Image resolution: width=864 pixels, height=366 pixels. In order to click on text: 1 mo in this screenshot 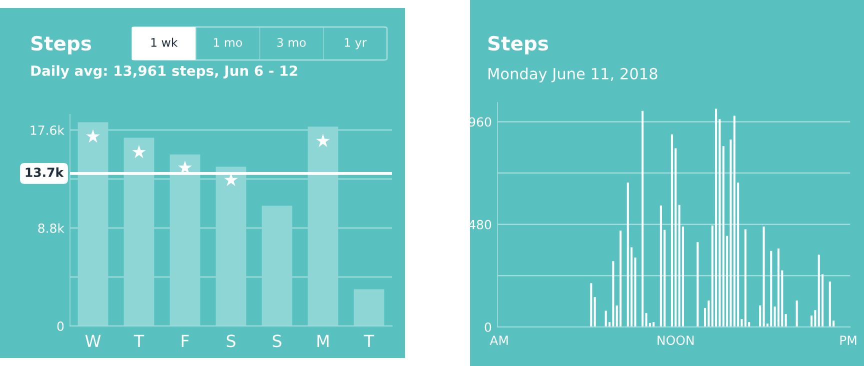, I will do `click(228, 42)`.